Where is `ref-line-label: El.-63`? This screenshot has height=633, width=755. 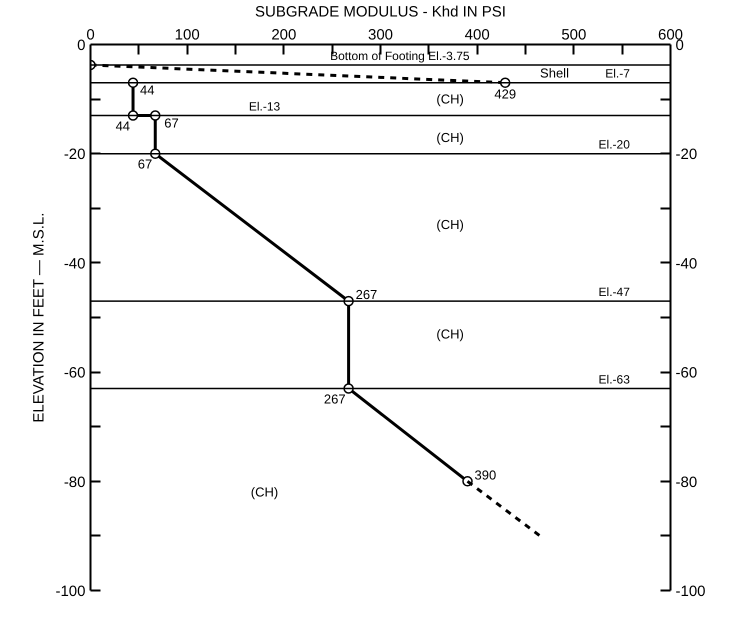
ref-line-label: El.-63 is located at coordinates (614, 379).